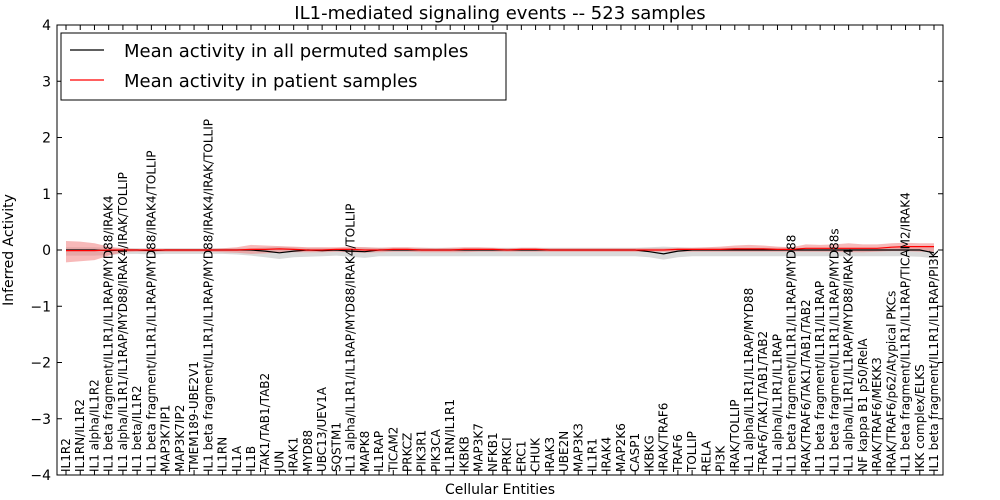 The height and width of the screenshot is (500, 1000). I want to click on legend-label-permuted: Mean activity in all permuted samples, so click(296, 51).